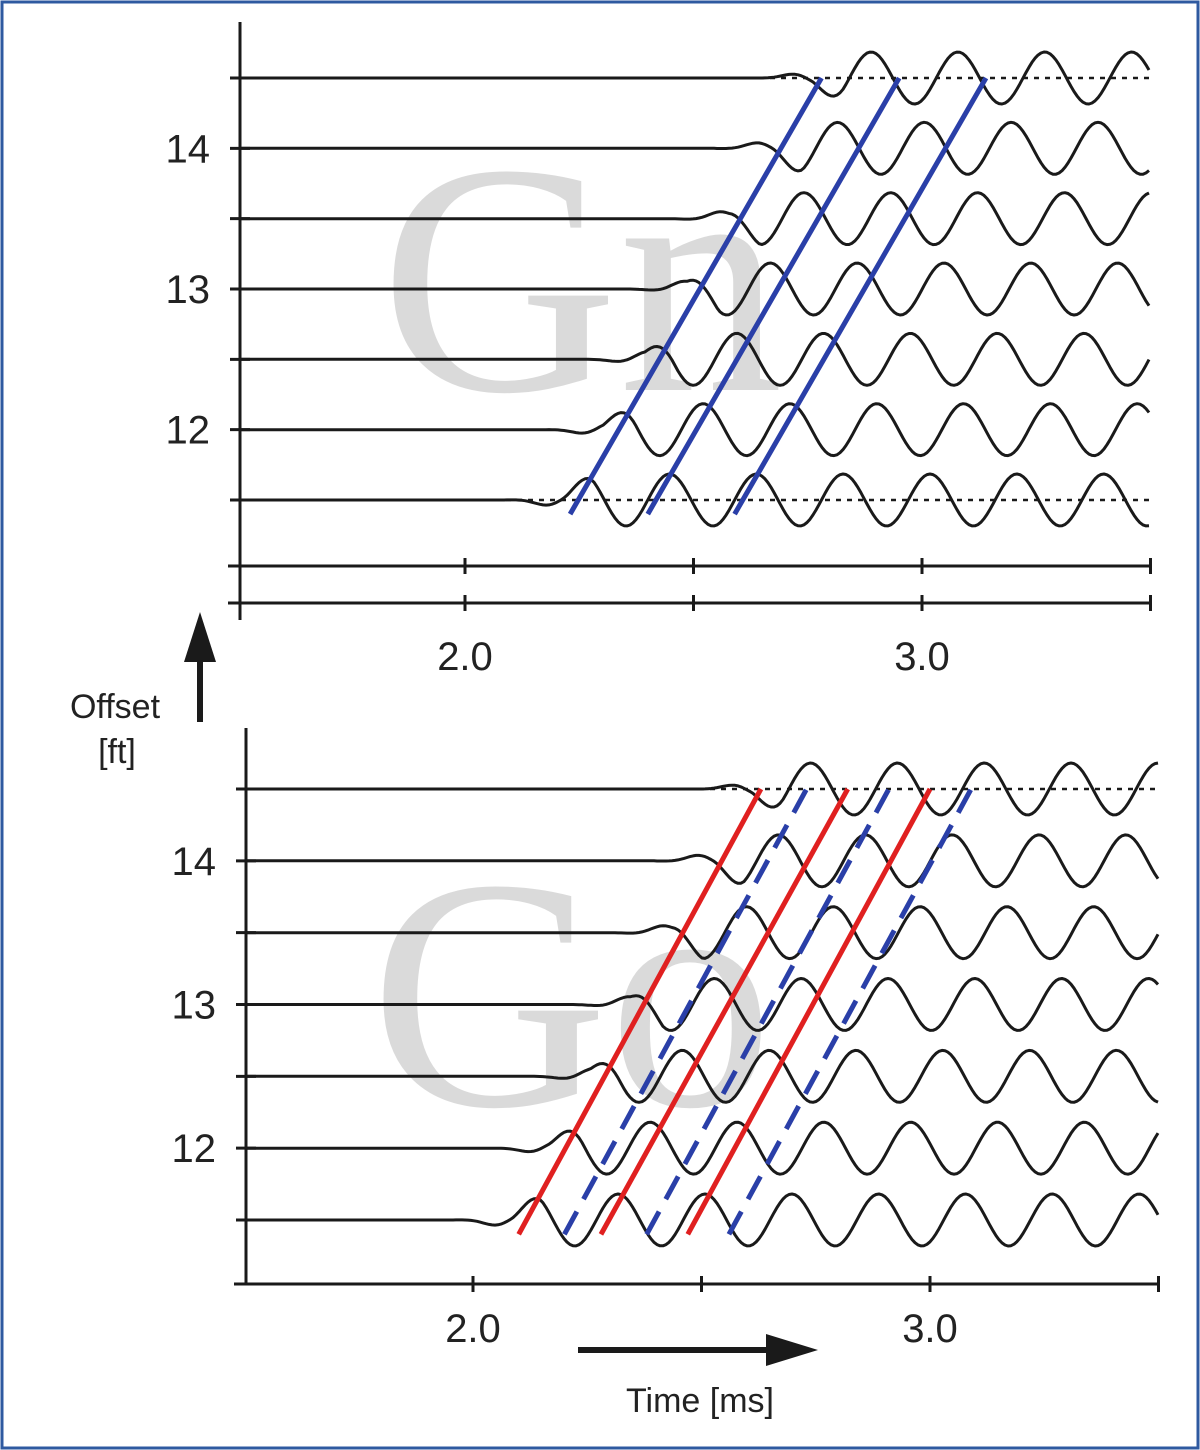 The height and width of the screenshot is (1450, 1200). I want to click on offset-label: Offset, so click(115, 707).